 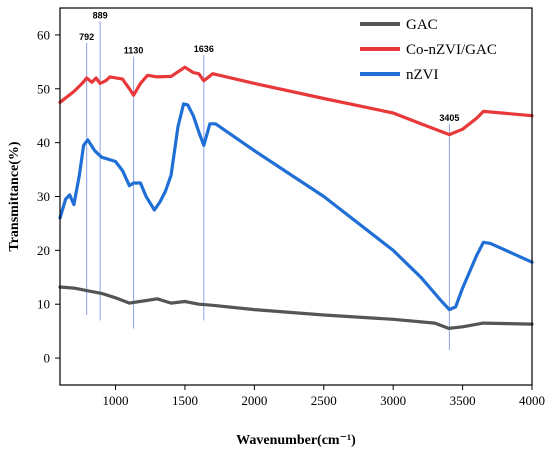 I want to click on x-tick-label: 2500, so click(x=324, y=400).